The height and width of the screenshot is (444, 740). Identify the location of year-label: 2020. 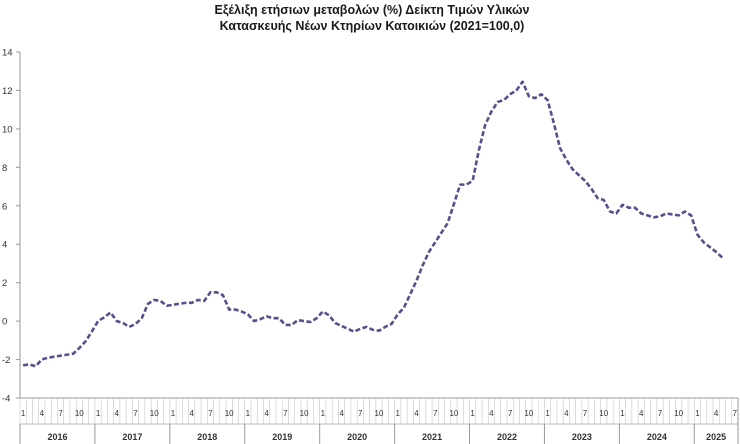
(357, 437).